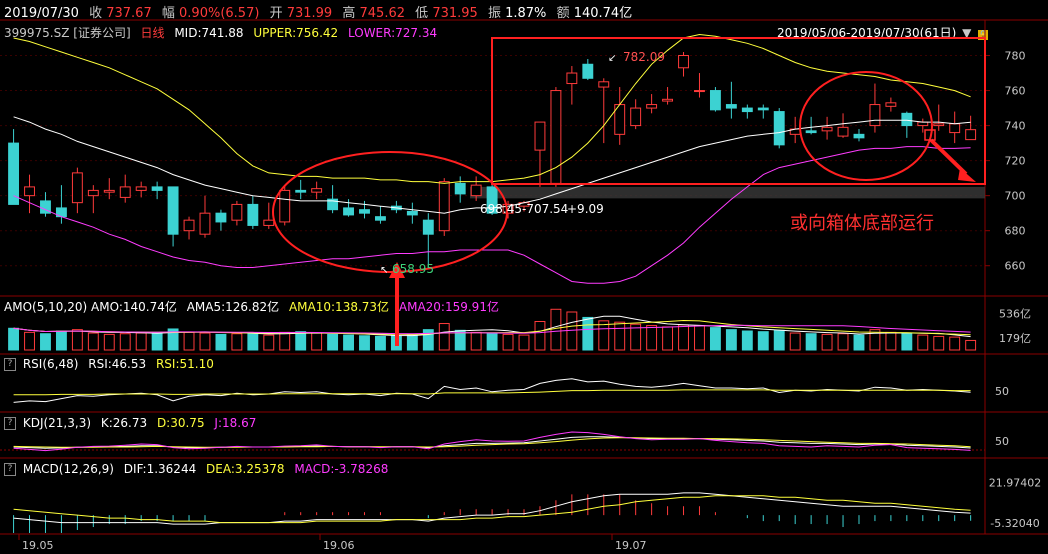 Image resolution: width=1048 pixels, height=554 pixels. What do you see at coordinates (339, 307) in the screenshot?
I see `ama10-value: AMA10:138.73亿` at bounding box center [339, 307].